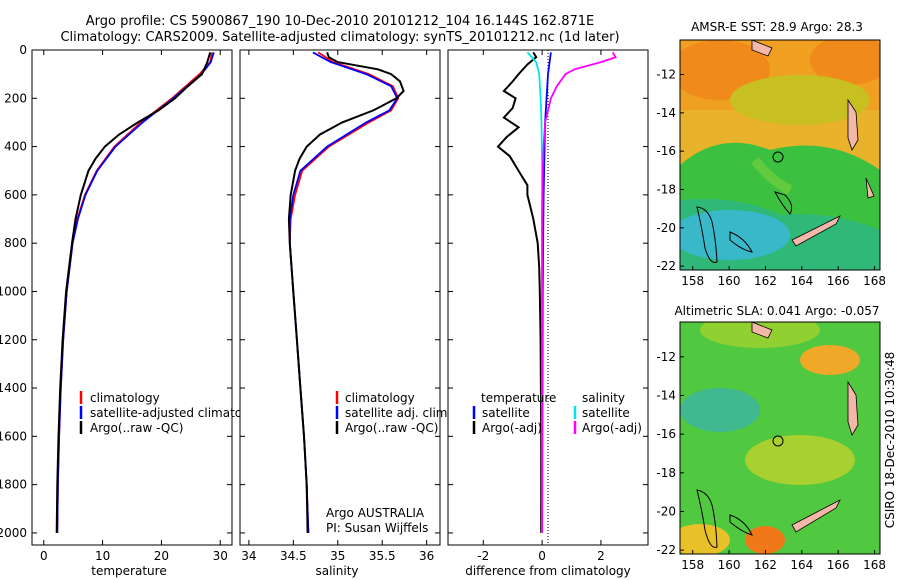 Image resolution: width=900 pixels, height=580 pixels. Describe the element at coordinates (816, 231) in the screenshot. I see `new-caledonia-landmass` at that location.